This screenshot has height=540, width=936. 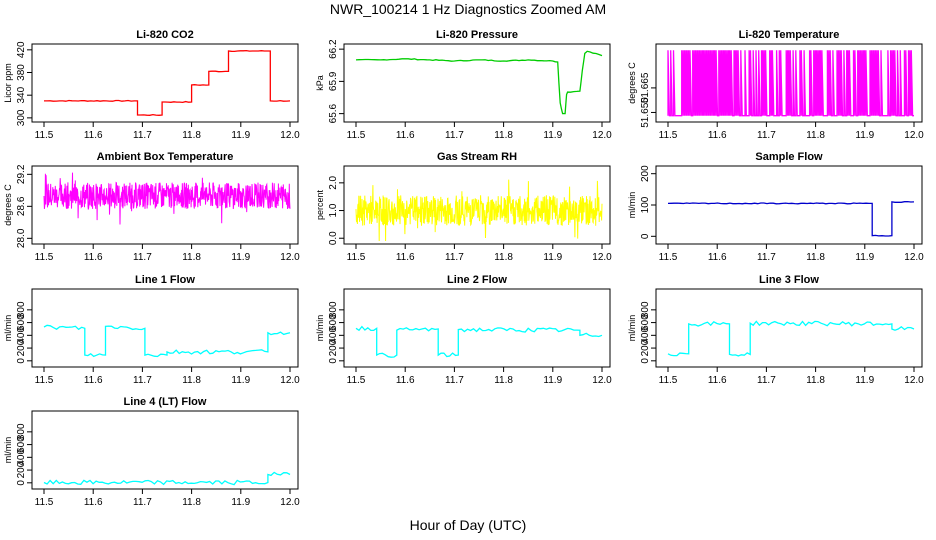 I want to click on x-tick-label-2-3: 11.8, so click(x=815, y=135).